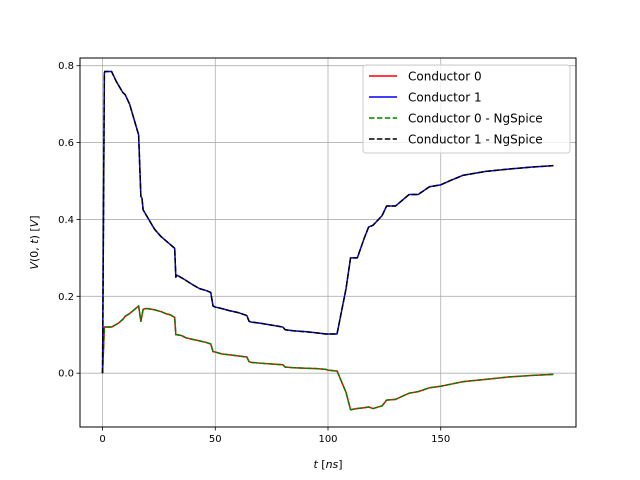 The width and height of the screenshot is (640, 480). What do you see at coordinates (215, 439) in the screenshot?
I see `x-tick-label: 50` at bounding box center [215, 439].